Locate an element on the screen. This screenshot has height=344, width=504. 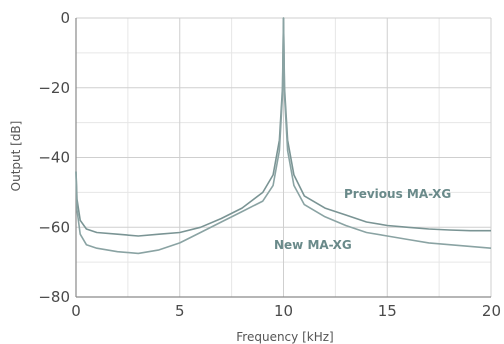
x-tick-label: 10 is located at coordinates (283, 311).